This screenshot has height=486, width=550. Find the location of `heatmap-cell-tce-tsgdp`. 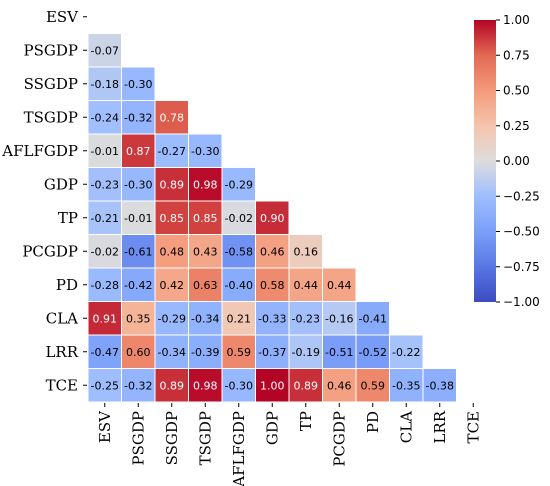

heatmap-cell-tce-tsgdp is located at coordinates (205, 385).